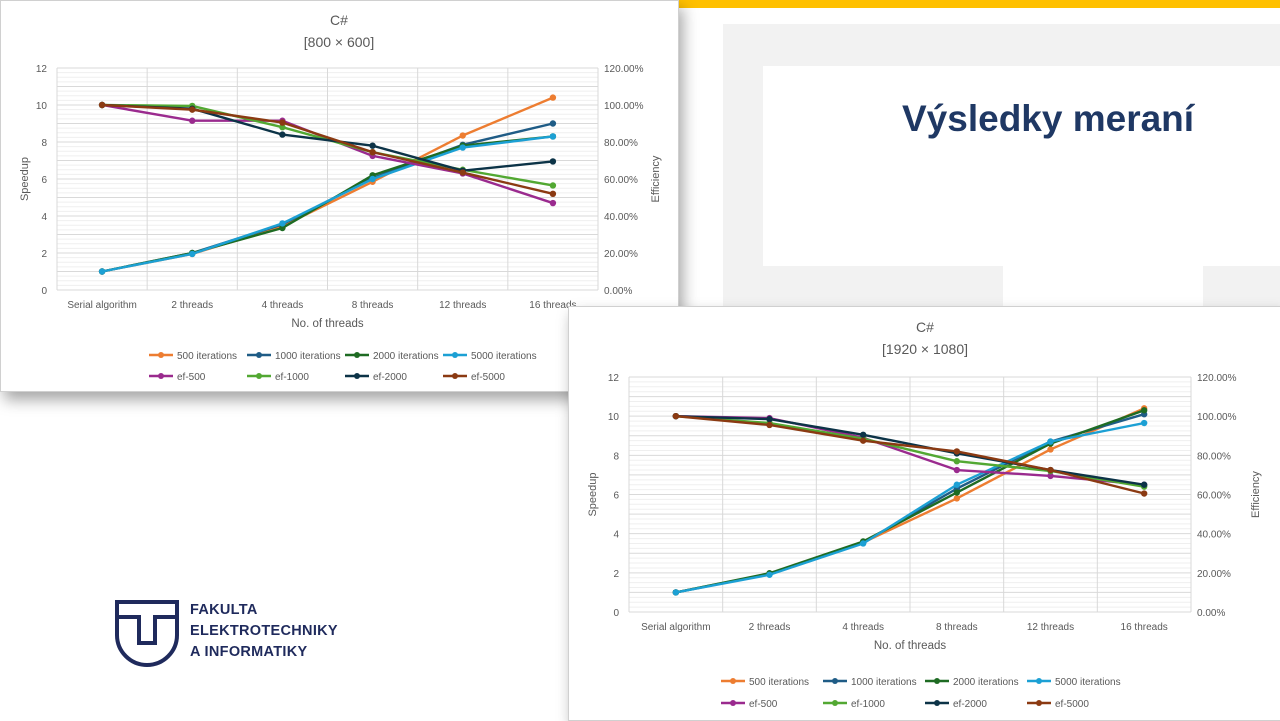 The width and height of the screenshot is (1280, 721). Describe the element at coordinates (614, 378) in the screenshot. I see `y-tick-label: 12` at that location.